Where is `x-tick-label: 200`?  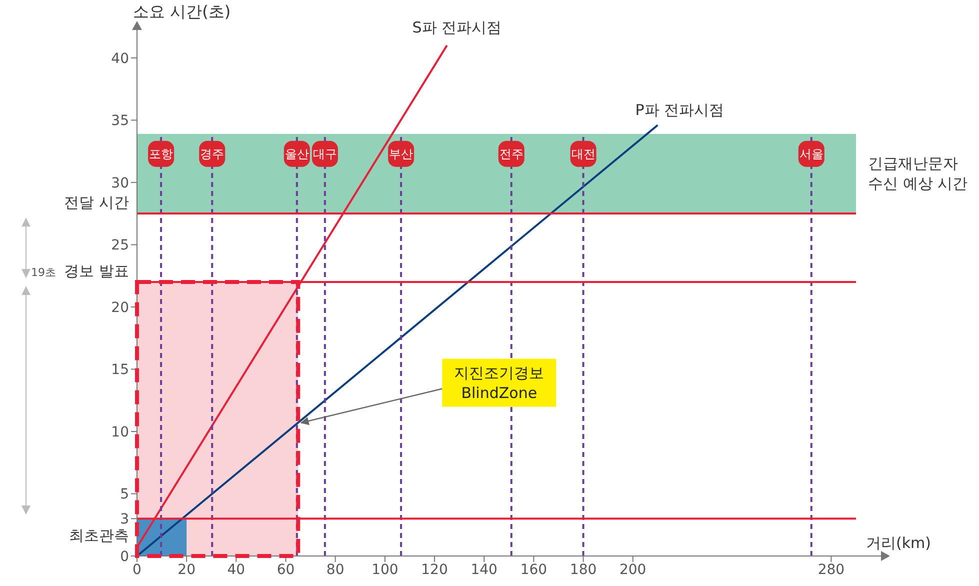 x-tick-label: 200 is located at coordinates (632, 570).